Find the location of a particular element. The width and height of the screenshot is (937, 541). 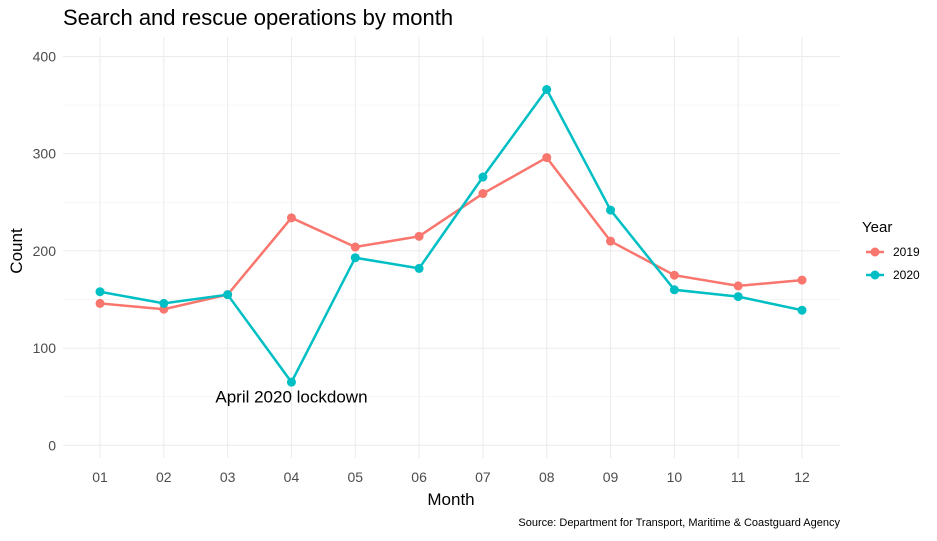

legend-label-2019: 2019 is located at coordinates (906, 252).